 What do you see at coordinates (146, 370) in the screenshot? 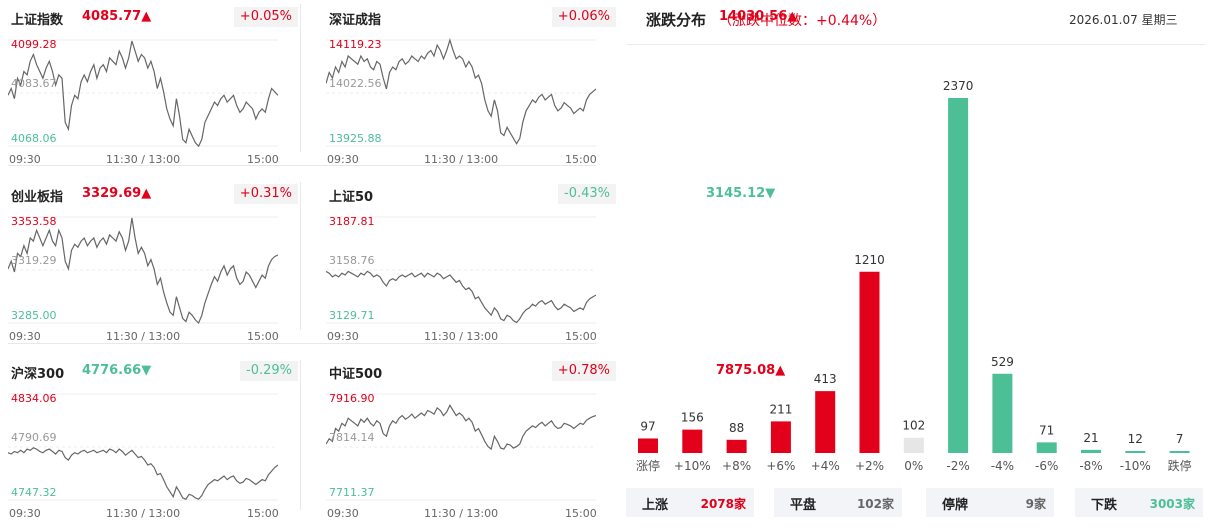
I see `down-arrow-icon: ▼` at bounding box center [146, 370].